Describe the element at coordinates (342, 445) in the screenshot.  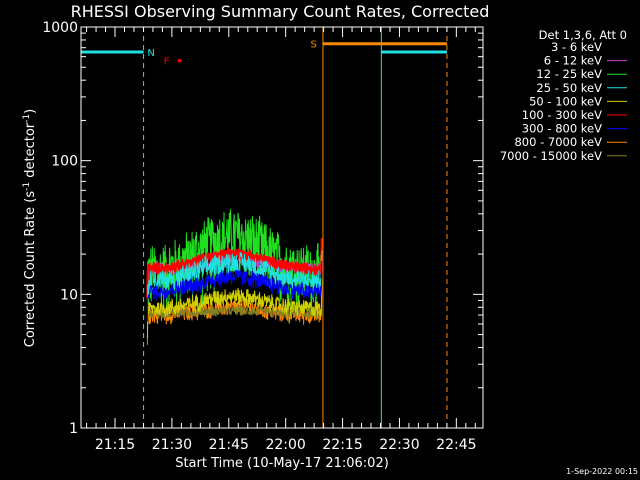
I see `x-tick-label: 22:15` at that location.